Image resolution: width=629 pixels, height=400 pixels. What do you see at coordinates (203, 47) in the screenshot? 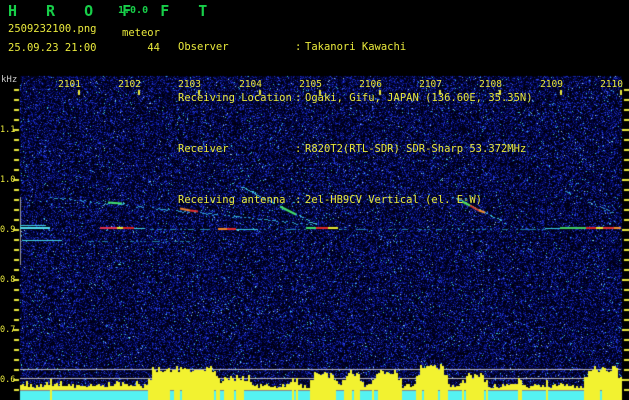
I see `info-label: Observer` at bounding box center [203, 47].